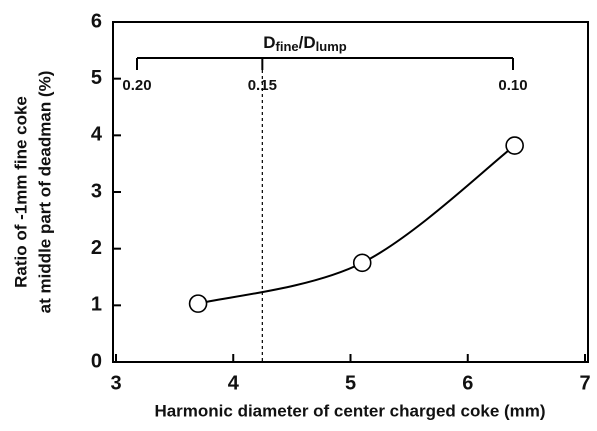 The image size is (597, 431). Describe the element at coordinates (331, 46) in the screenshot. I see `x2-label-part: lump` at that location.